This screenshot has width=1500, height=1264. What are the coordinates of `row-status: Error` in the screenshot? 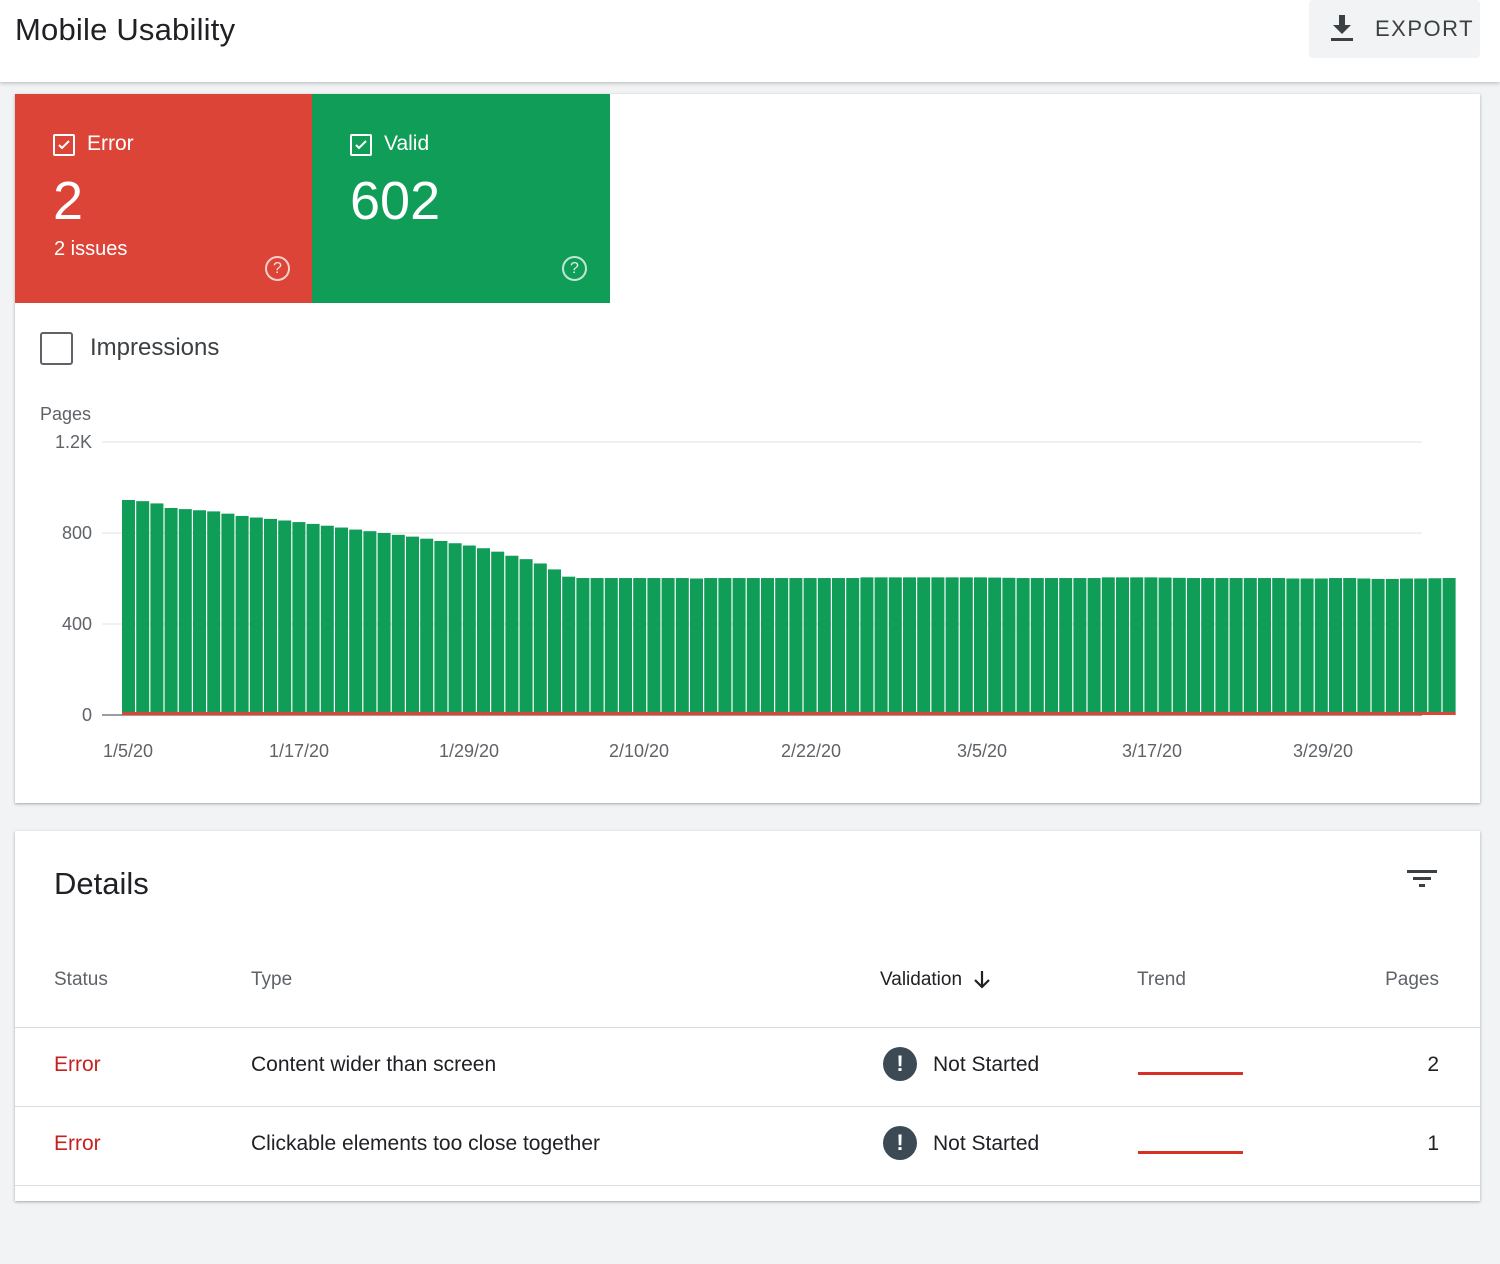 It's located at (77, 1064).